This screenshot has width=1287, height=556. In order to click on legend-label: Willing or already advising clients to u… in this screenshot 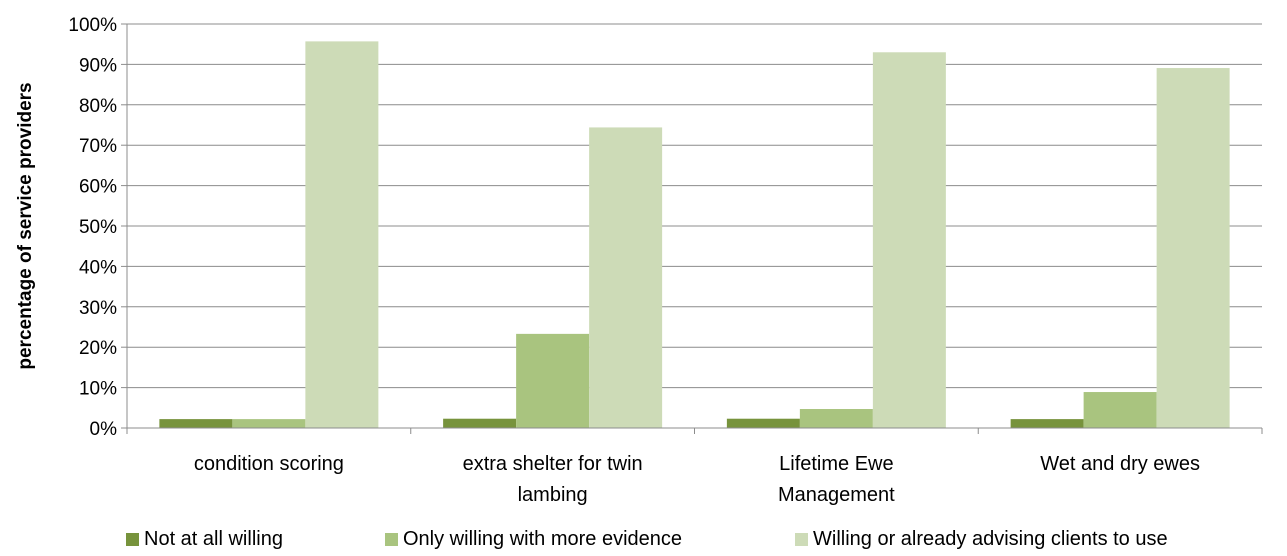, I will do `click(990, 539)`.